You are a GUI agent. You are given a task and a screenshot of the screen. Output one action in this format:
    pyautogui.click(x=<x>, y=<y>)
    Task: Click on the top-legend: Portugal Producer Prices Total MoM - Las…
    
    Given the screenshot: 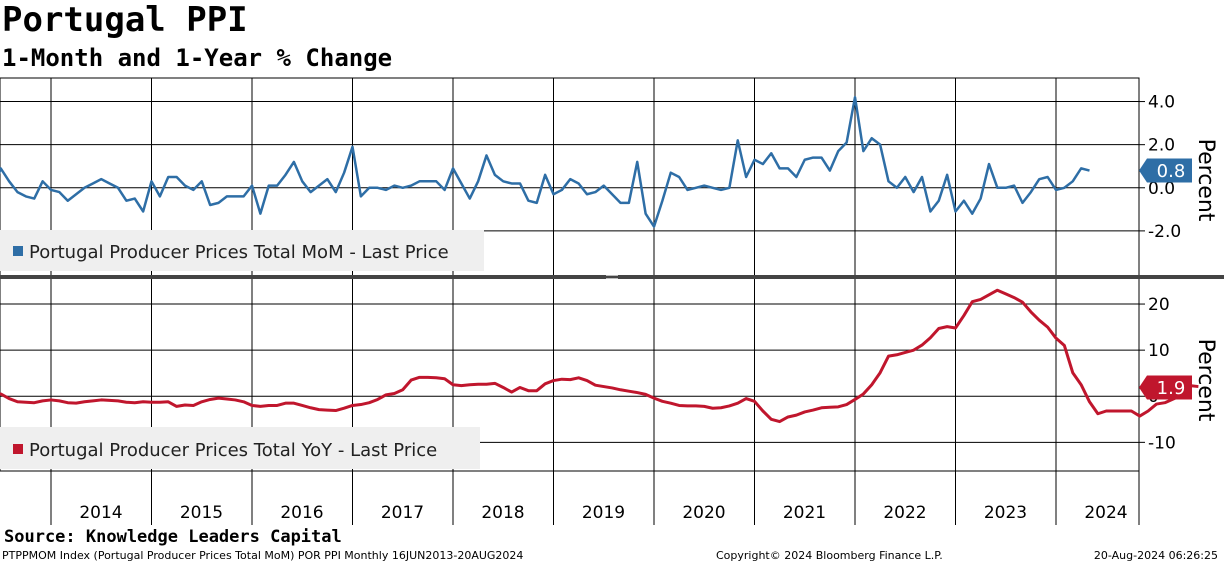 What is the action you would take?
    pyautogui.click(x=242, y=250)
    